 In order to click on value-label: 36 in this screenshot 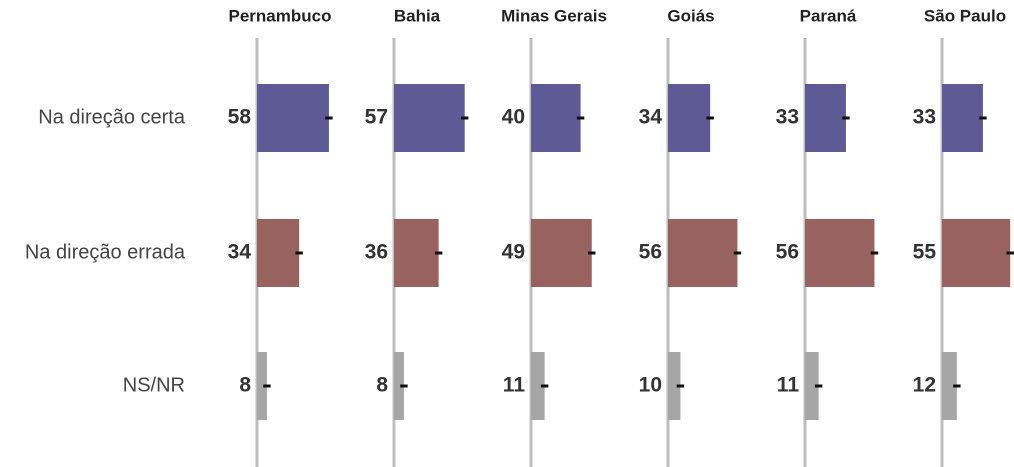, I will do `click(376, 252)`.